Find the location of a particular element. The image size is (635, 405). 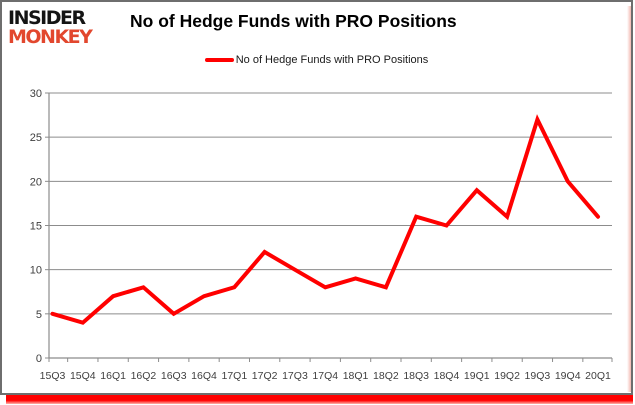

x-axis-tick-label: 18Q3 is located at coordinates (416, 376).